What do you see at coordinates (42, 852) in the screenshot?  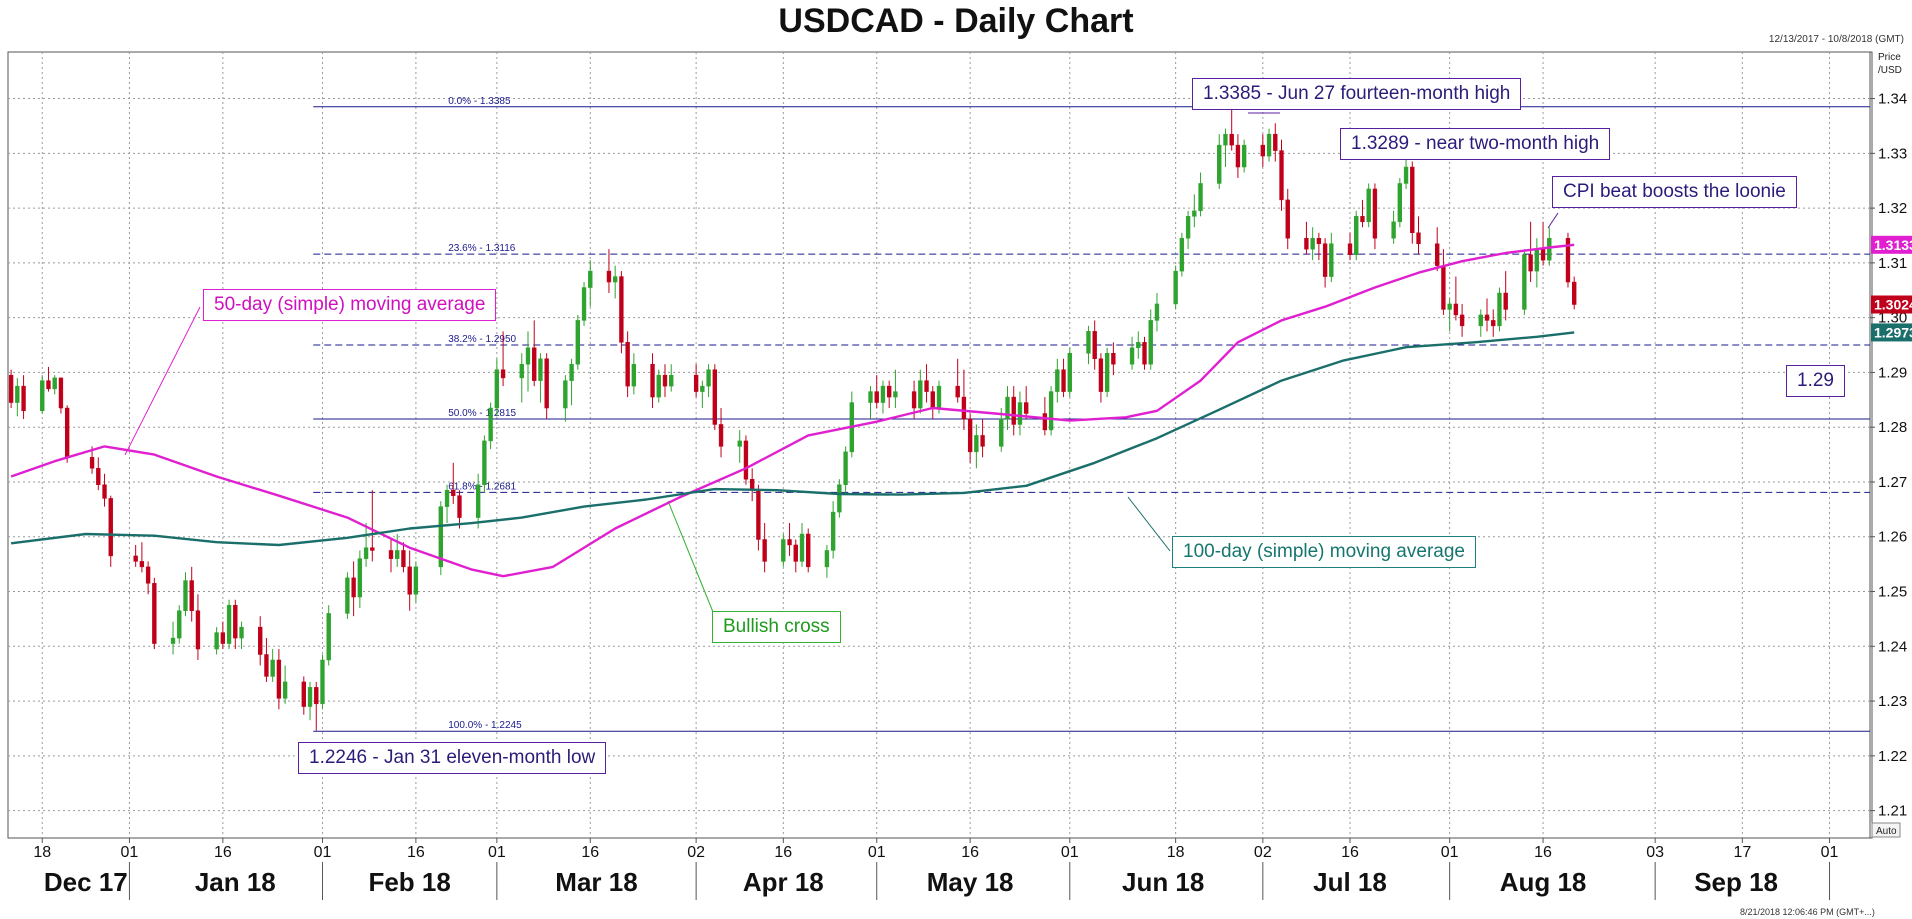 I see `x-tick-label: 18` at bounding box center [42, 852].